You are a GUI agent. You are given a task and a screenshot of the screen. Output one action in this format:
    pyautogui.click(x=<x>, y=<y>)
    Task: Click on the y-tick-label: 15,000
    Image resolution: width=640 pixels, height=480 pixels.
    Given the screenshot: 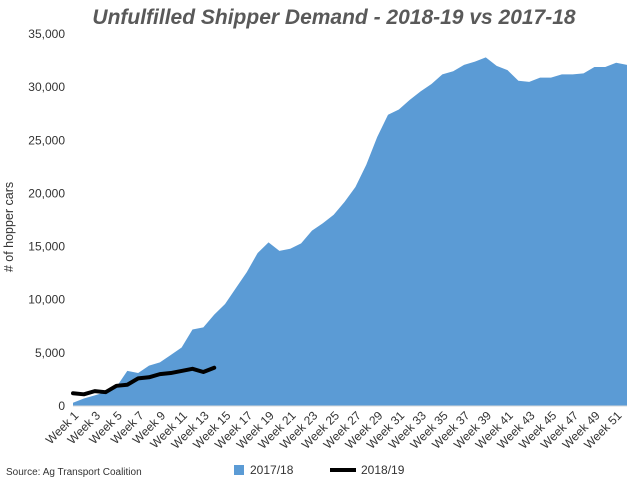 What is the action you would take?
    pyautogui.click(x=46, y=247)
    